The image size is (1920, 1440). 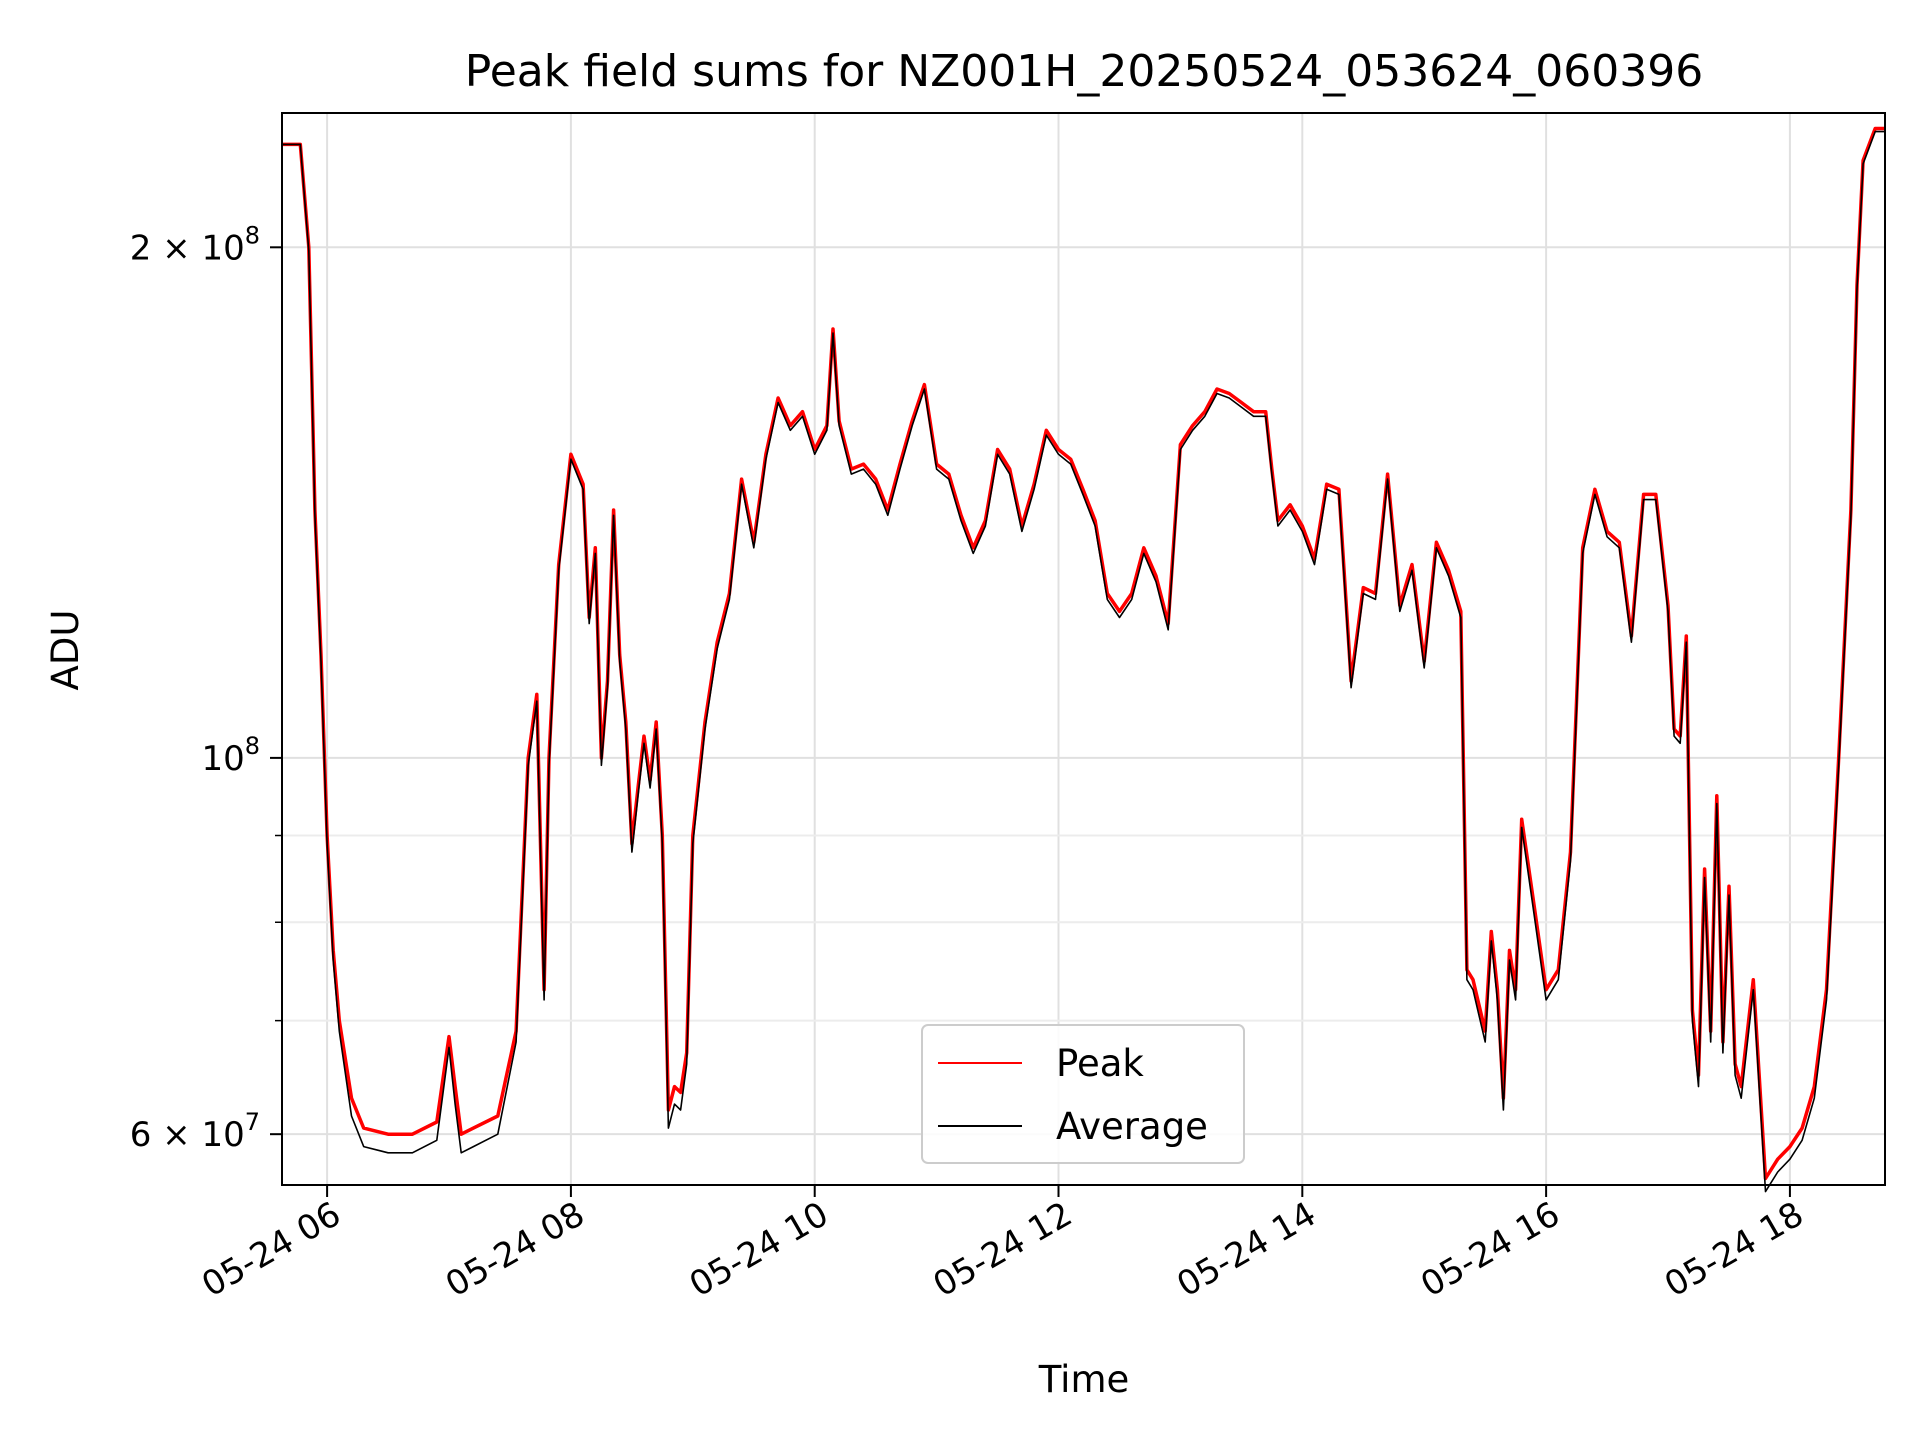 What do you see at coordinates (195, 244) in the screenshot?
I see `y-tick-label: 2 × 10⁸` at bounding box center [195, 244].